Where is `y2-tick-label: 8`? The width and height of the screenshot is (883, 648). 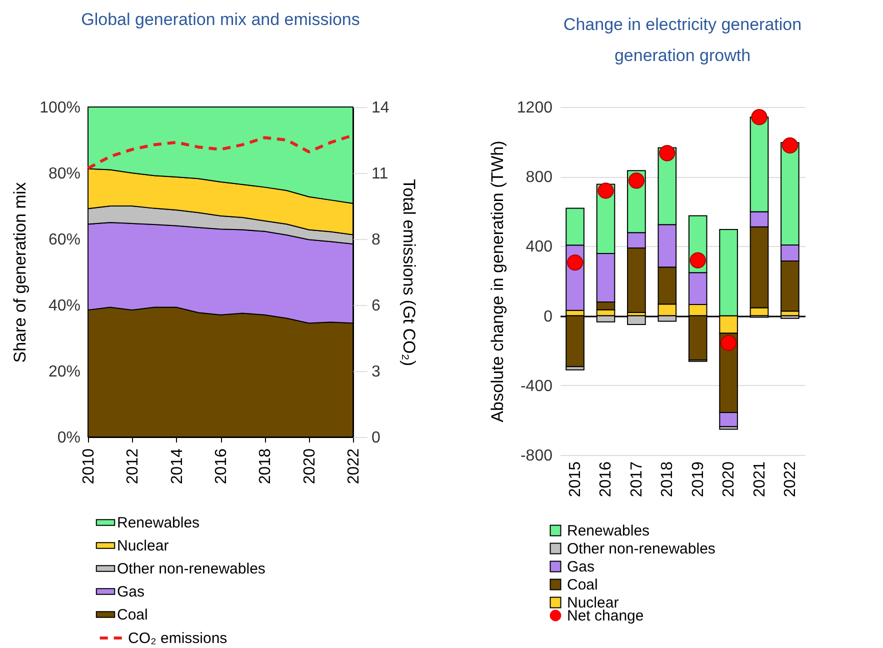
y2-tick-label: 8 is located at coordinates (376, 240).